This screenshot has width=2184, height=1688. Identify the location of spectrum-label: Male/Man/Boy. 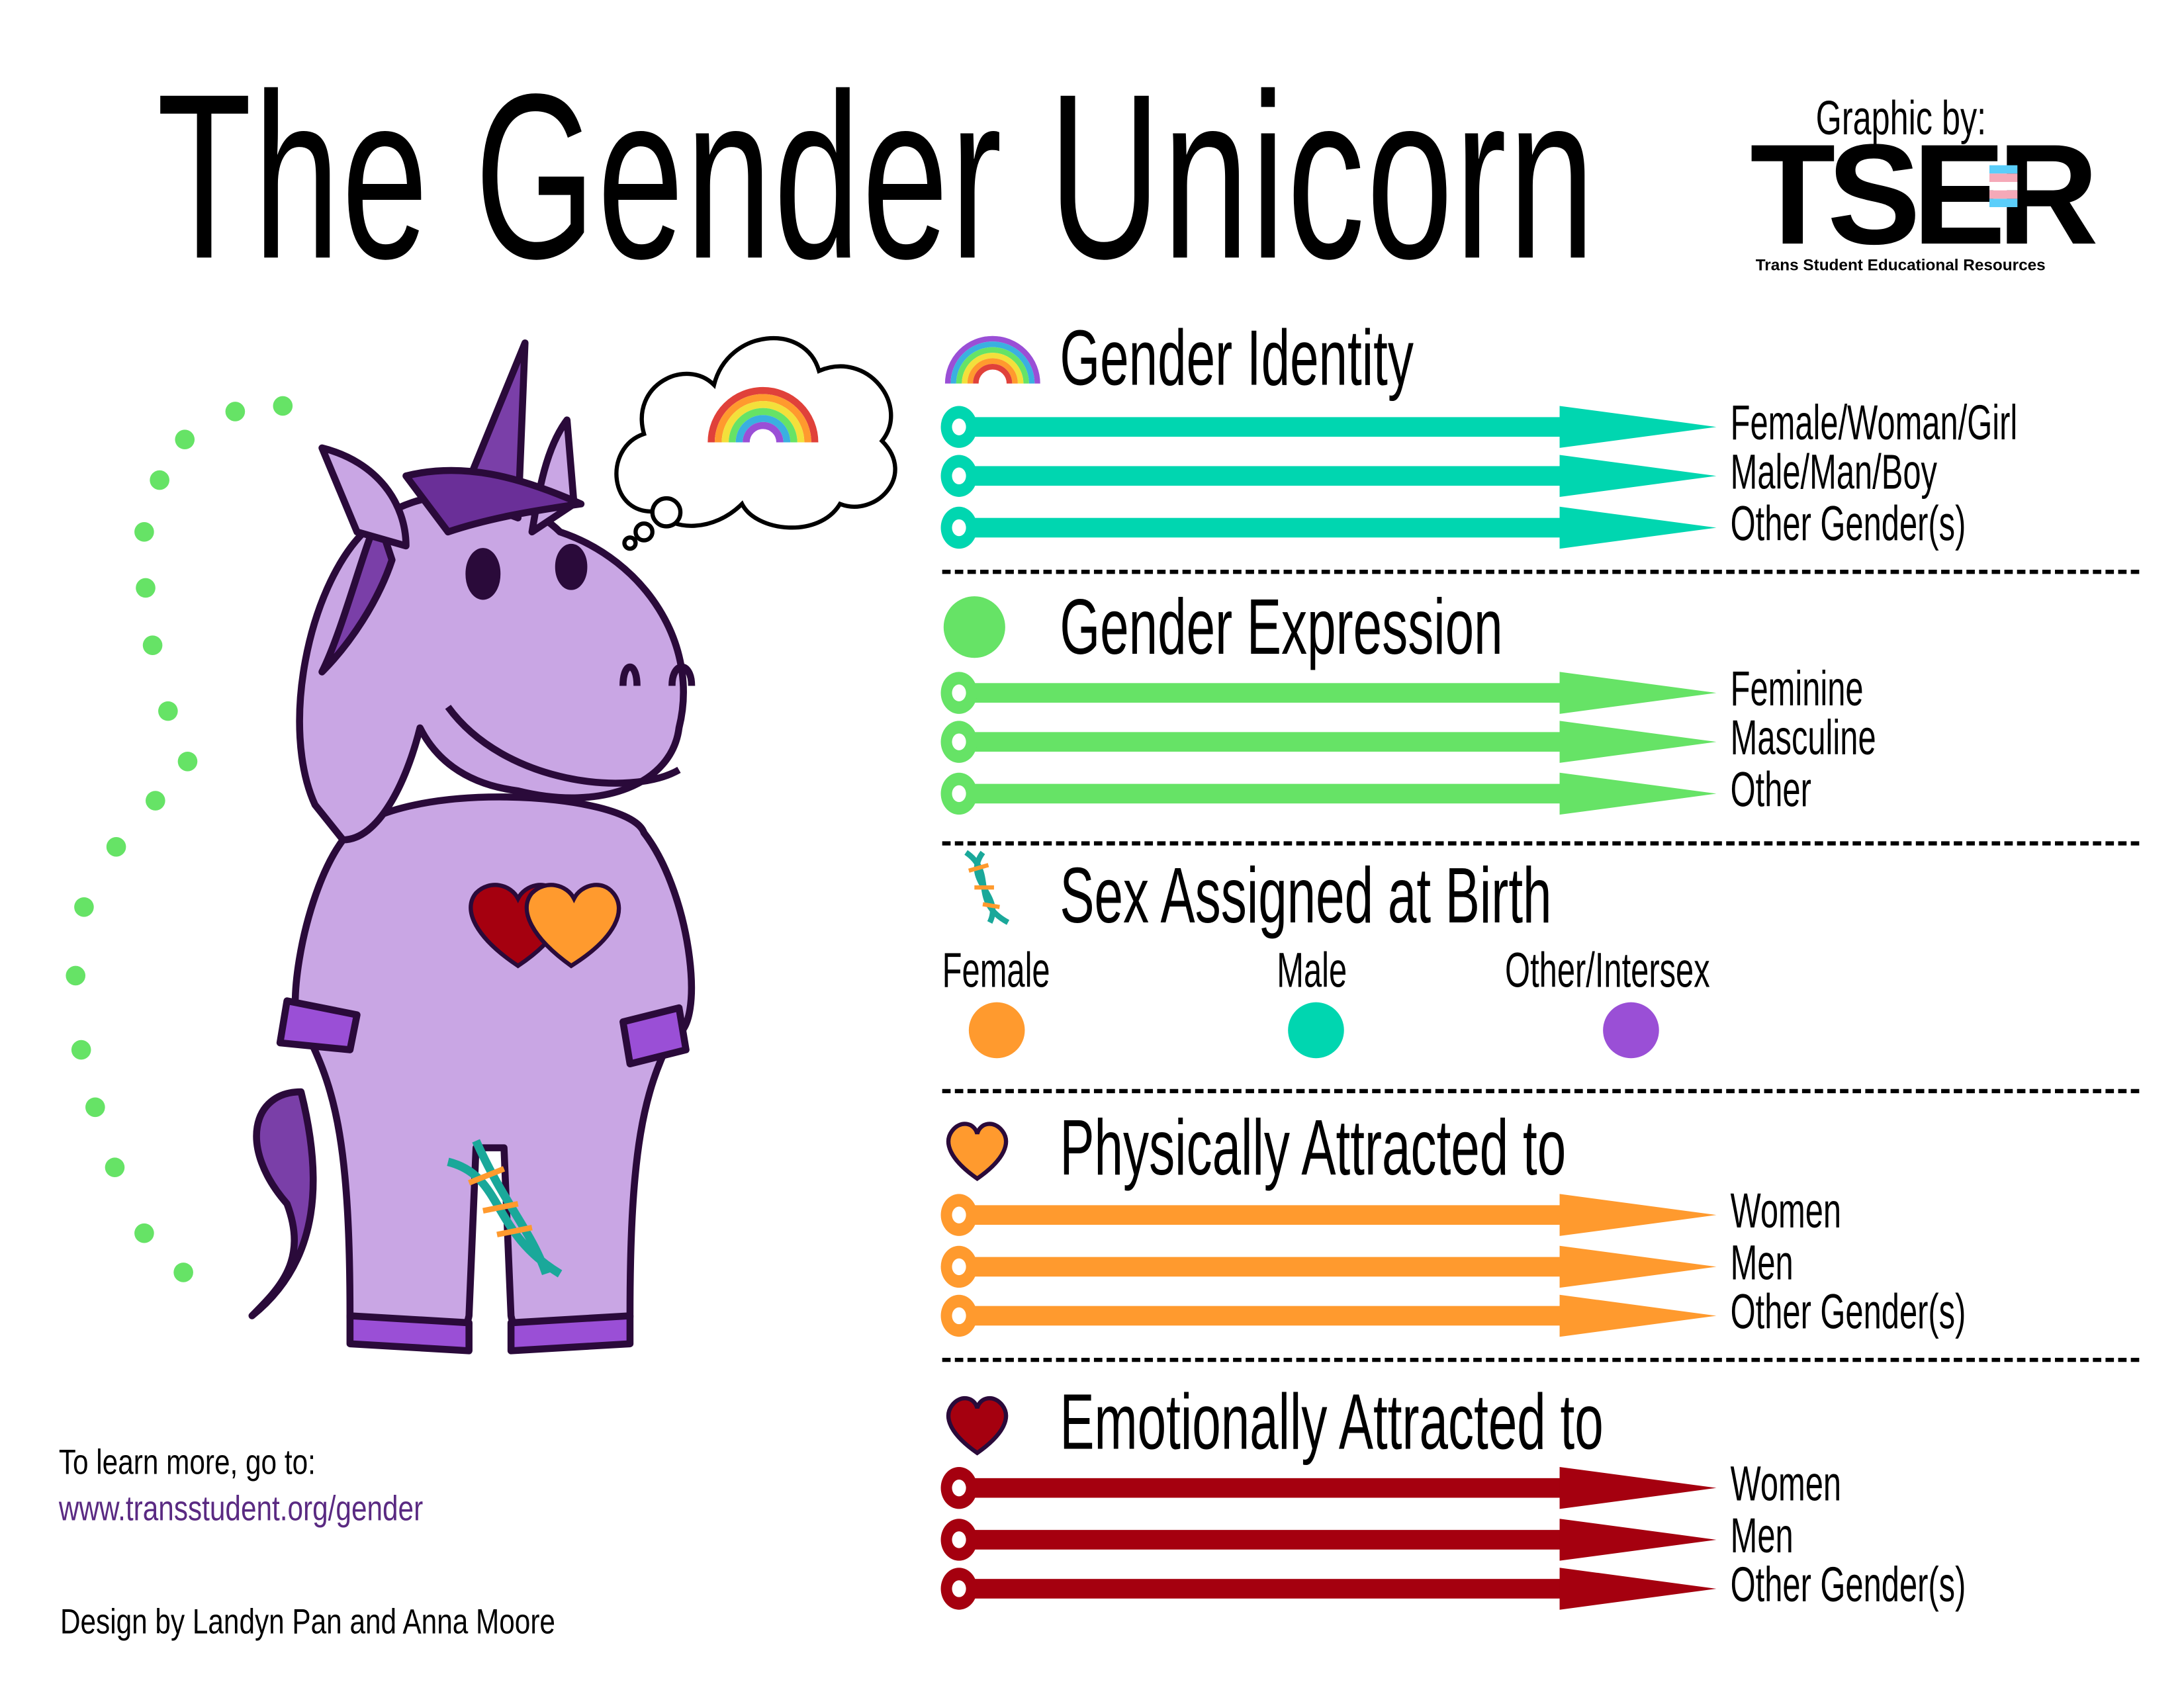
(1834, 473).